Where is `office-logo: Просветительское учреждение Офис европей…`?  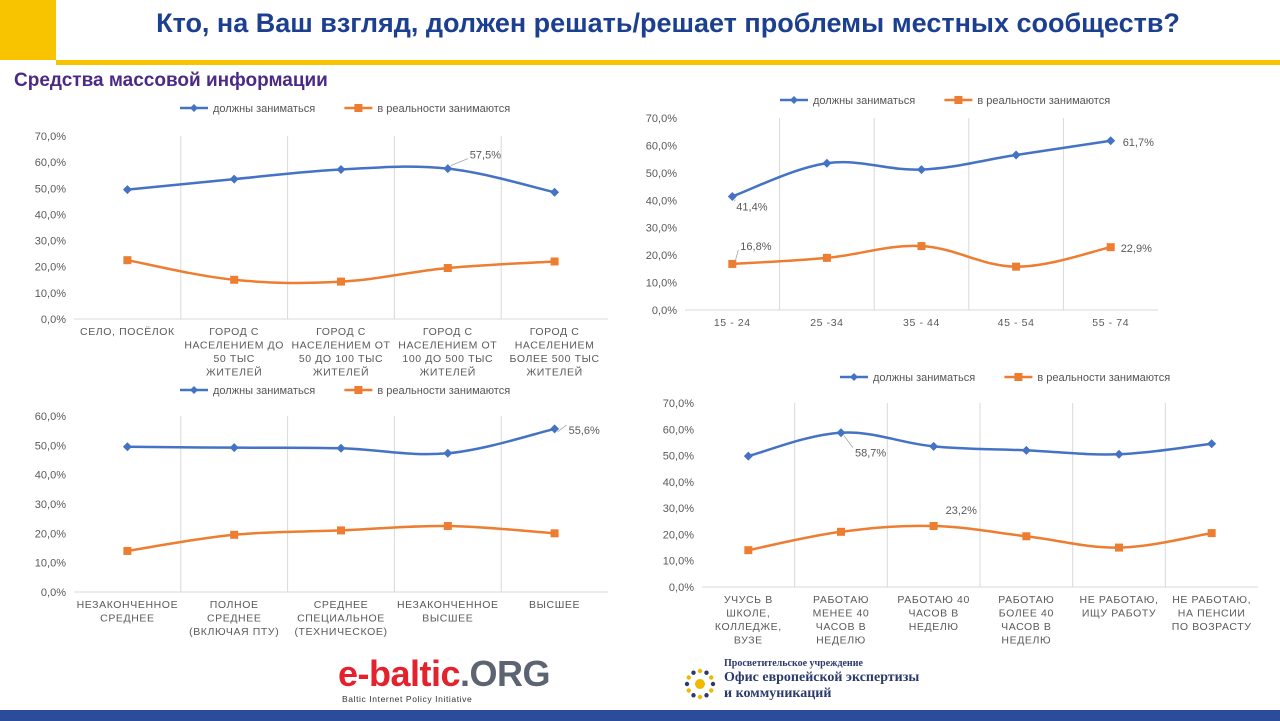
office-logo: Просветительское учреждение Офис европей… is located at coordinates (830, 683).